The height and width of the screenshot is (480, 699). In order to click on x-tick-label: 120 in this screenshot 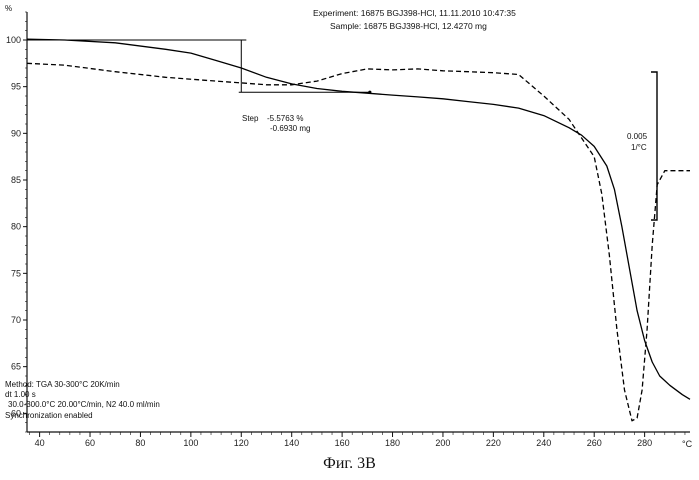, I will do `click(241, 443)`.